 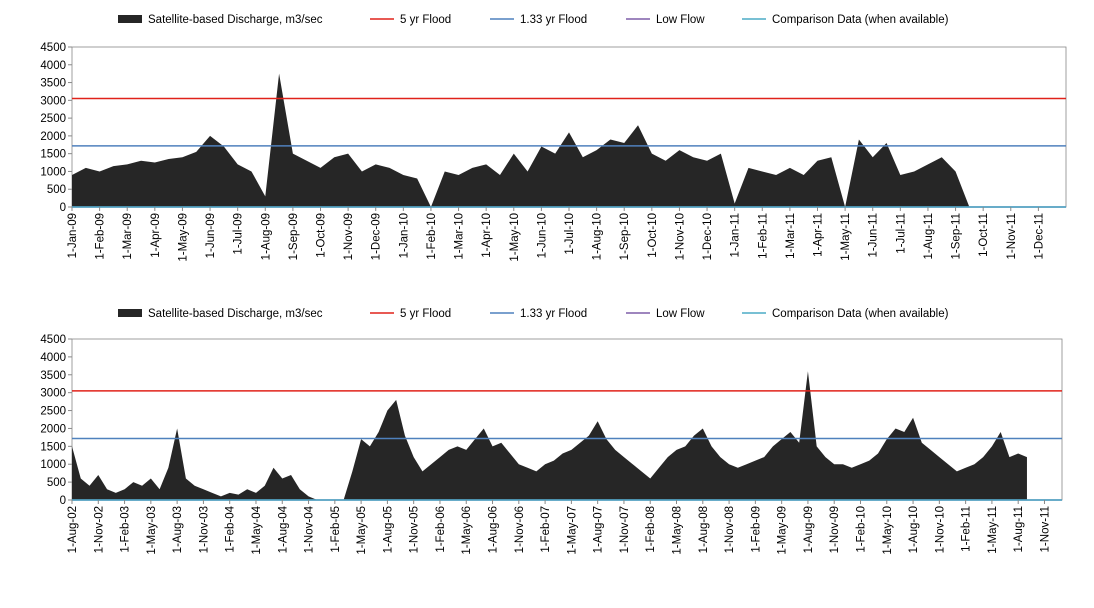 What do you see at coordinates (53, 376) in the screenshot?
I see `y-tick-label: 3500` at bounding box center [53, 376].